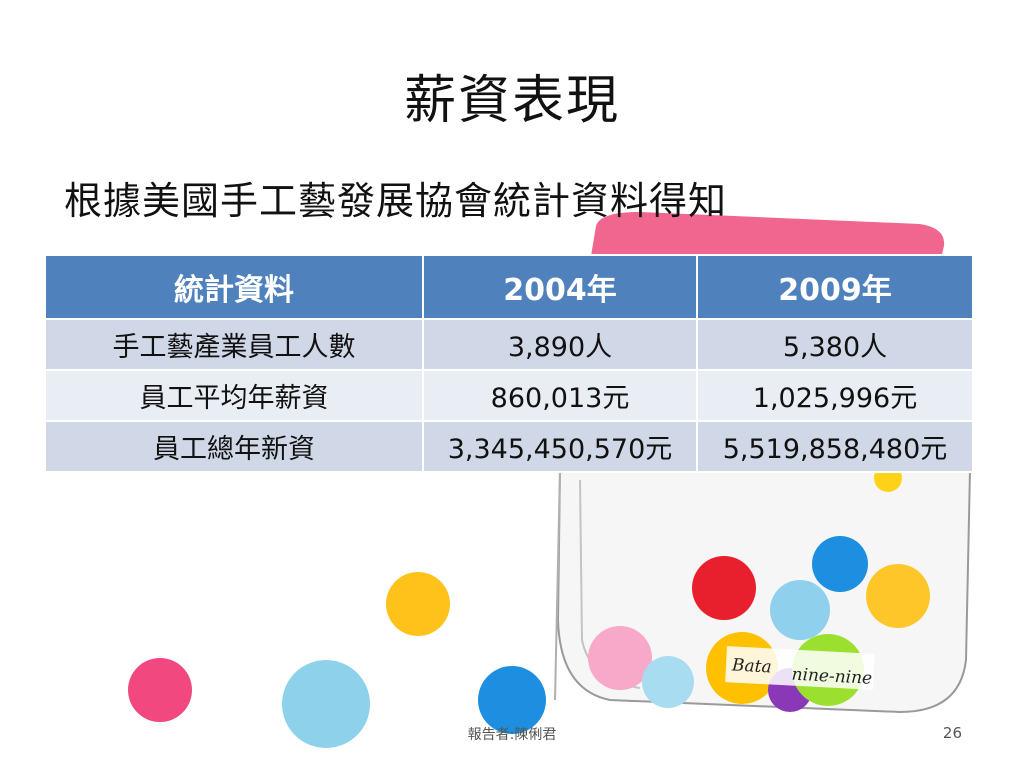 Image resolution: width=1024 pixels, height=768 pixels. Describe the element at coordinates (560, 395) in the screenshot. I see `table-cell: 860,013元` at that location.